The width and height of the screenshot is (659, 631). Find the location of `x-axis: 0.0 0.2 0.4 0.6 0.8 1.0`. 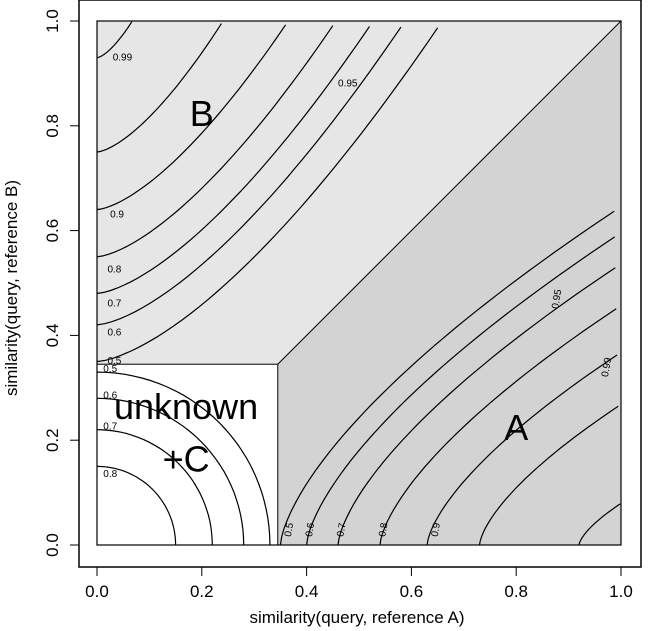

x-axis: 0.0 0.2 0.4 0.6 0.8 1.0 is located at coordinates (359, 583).